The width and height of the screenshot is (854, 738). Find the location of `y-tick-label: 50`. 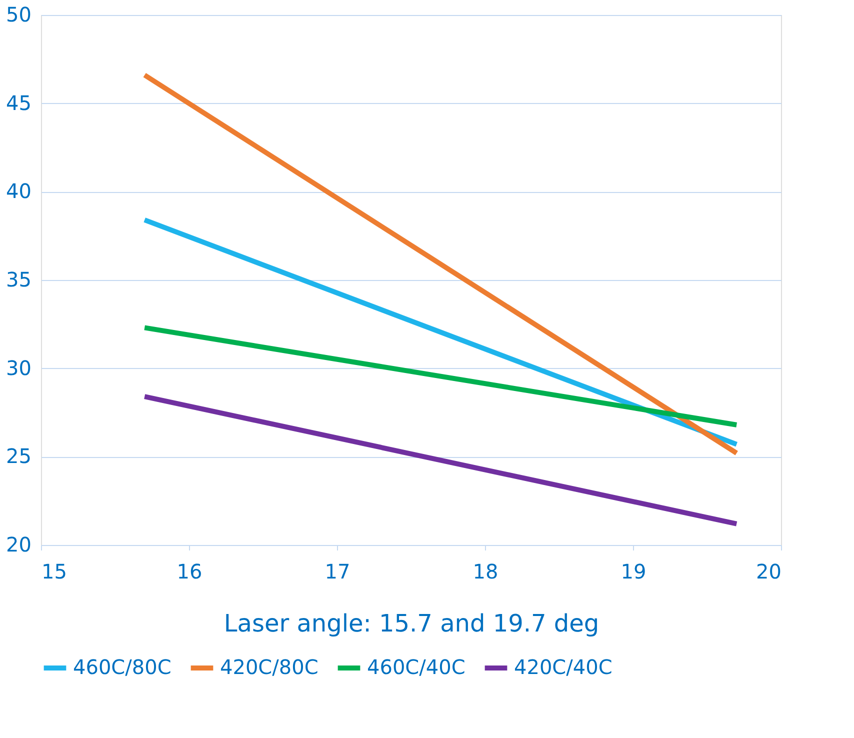

y-tick-label: 50 is located at coordinates (19, 14).